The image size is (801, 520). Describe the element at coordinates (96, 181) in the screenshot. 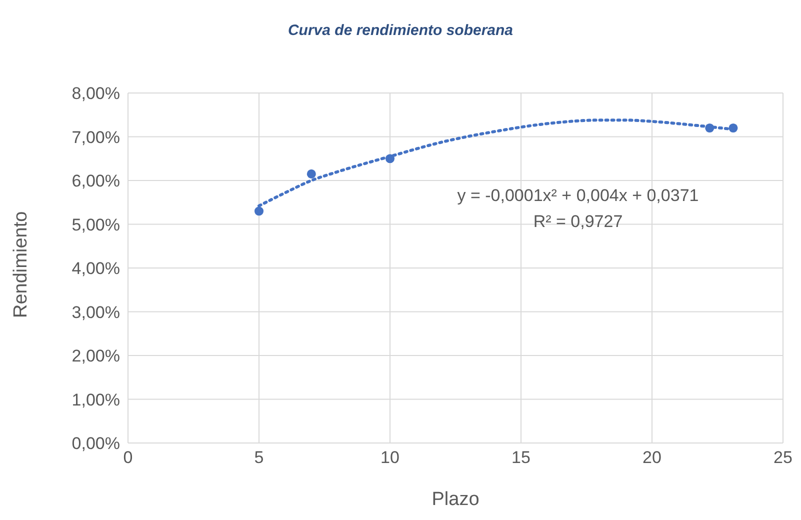

I see `y-tick-label: 6,00%` at that location.